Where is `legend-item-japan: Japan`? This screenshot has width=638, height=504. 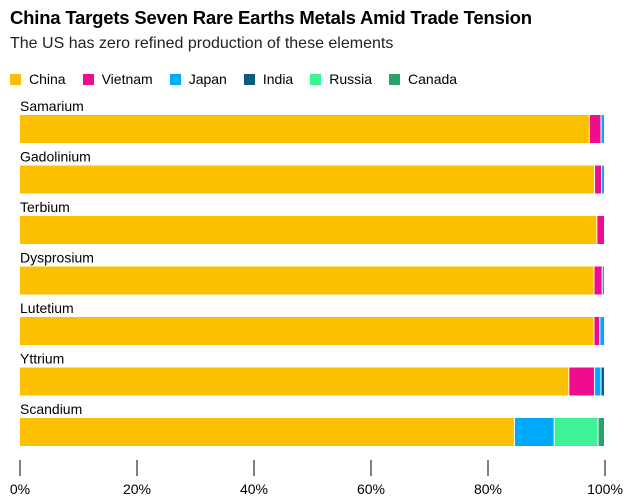 legend-item-japan: Japan is located at coordinates (198, 79).